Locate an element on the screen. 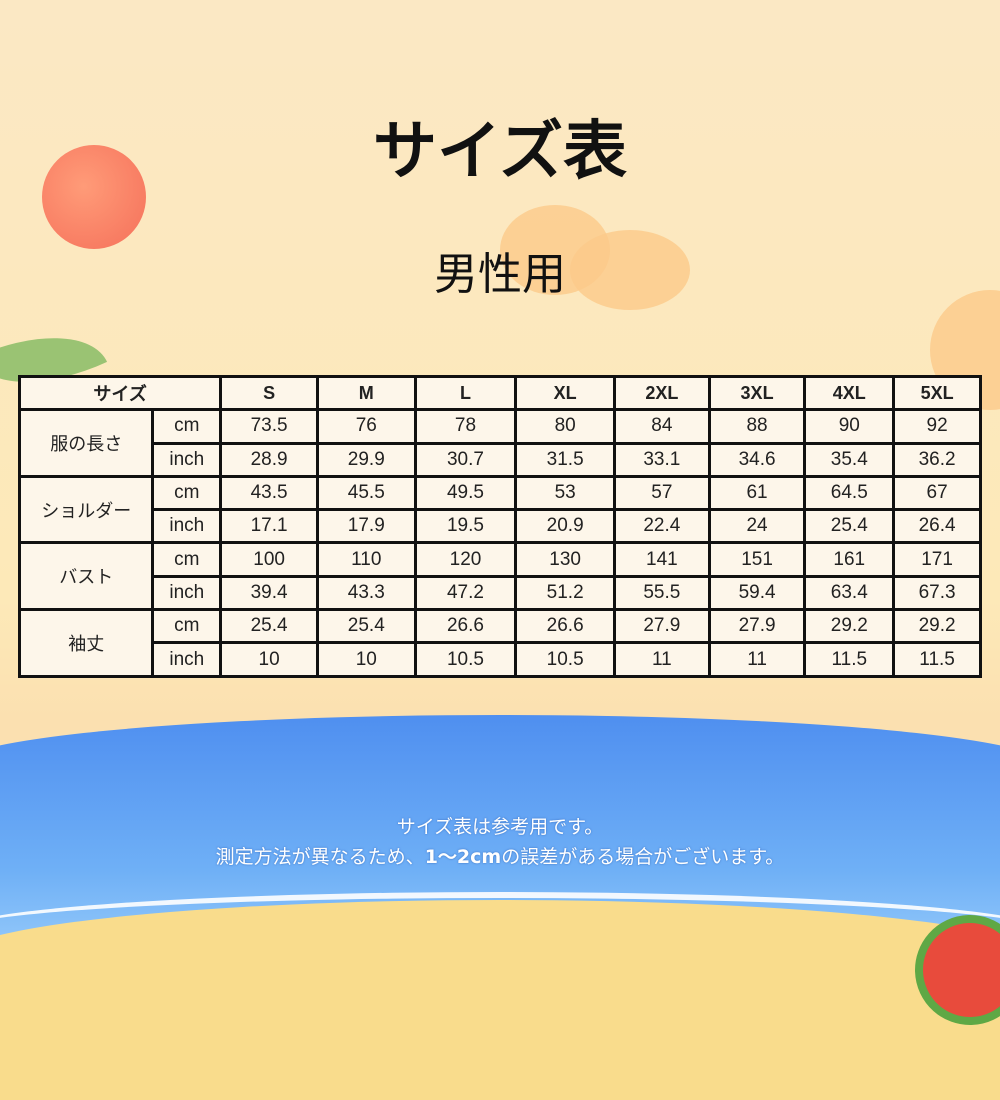  note-line-2: 測定方法が異なるため、1〜2cmの誤差がある場合がございます。 is located at coordinates (500, 857).